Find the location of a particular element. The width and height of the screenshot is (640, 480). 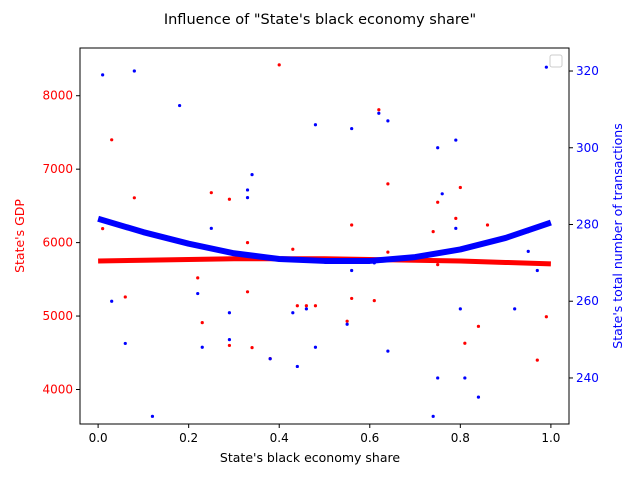

right-y-axis: 240 260 280 300 320 is located at coordinates (584, 224).